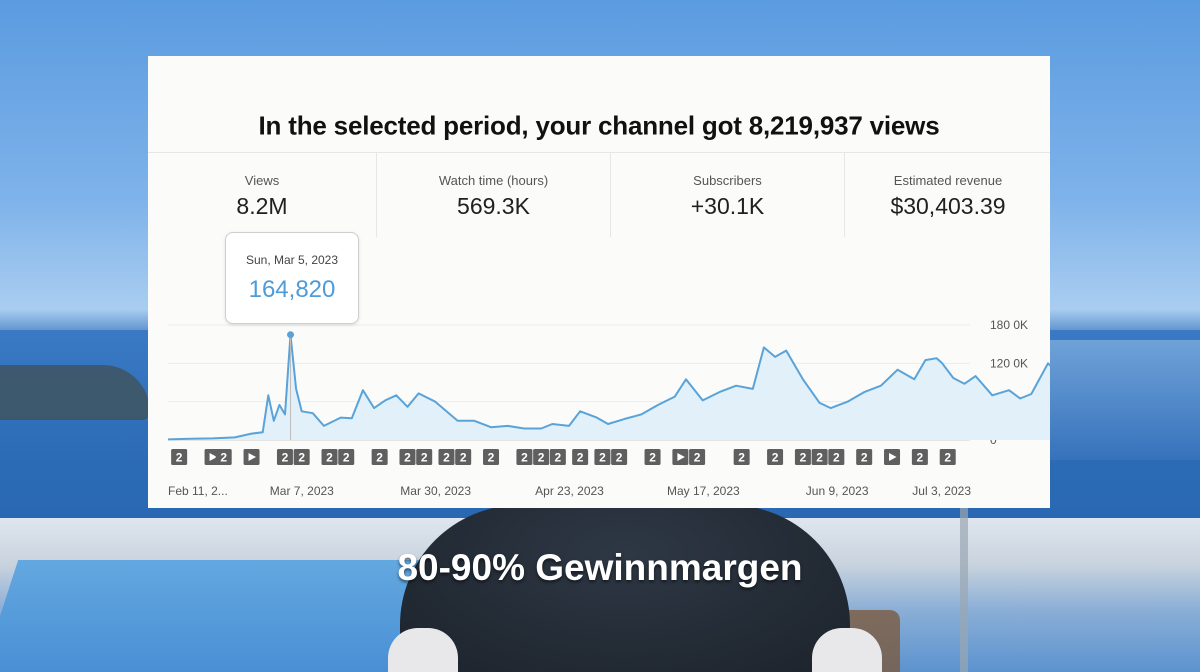  What do you see at coordinates (847, 650) in the screenshot?
I see `presenter-sleeve-right` at bounding box center [847, 650].